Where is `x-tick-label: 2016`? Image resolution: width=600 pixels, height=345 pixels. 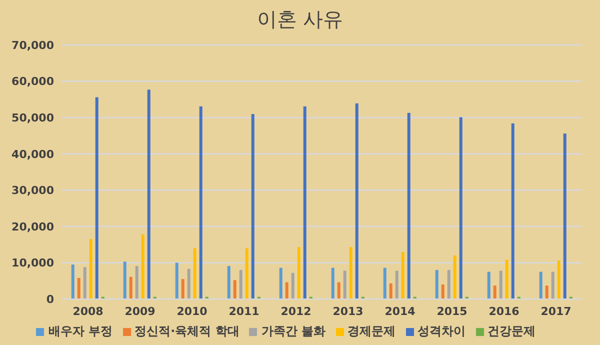 x-tick-label: 2016 is located at coordinates (504, 311).